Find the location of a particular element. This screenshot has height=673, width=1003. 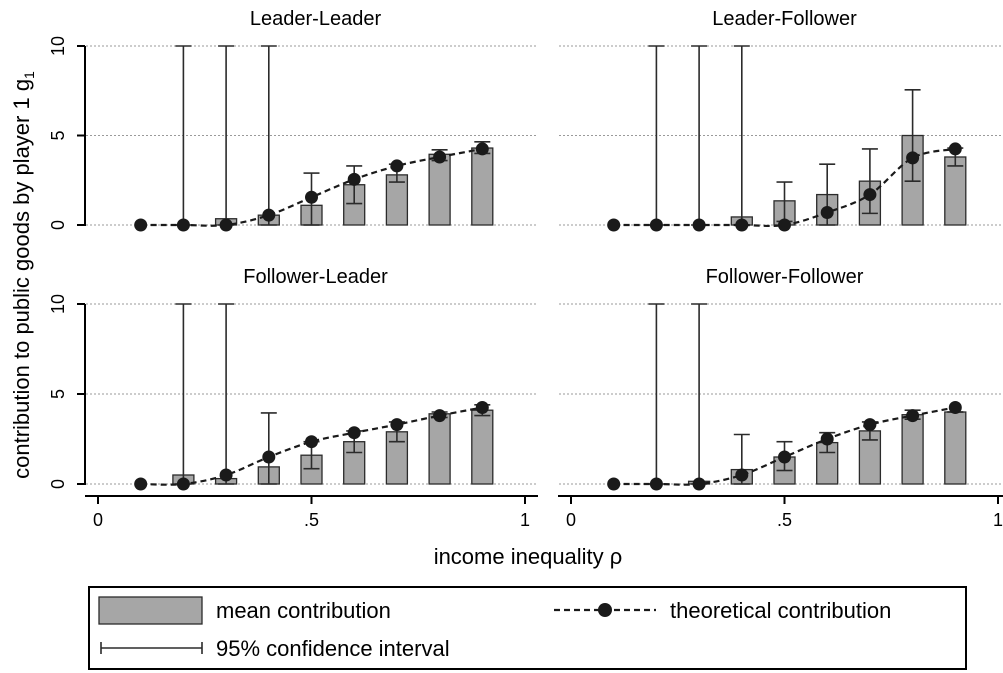

panel-title: Follower-Leader is located at coordinates (315, 277).